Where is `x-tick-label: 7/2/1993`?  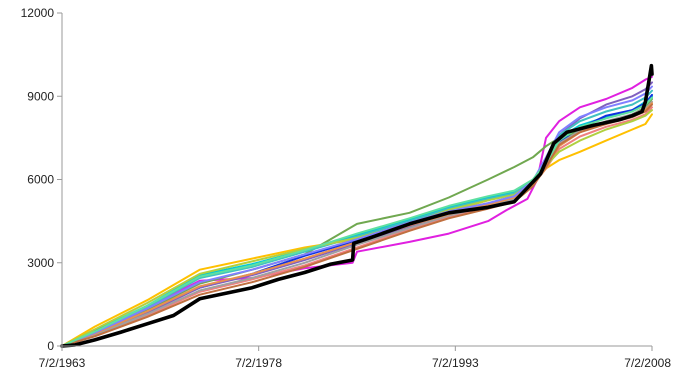 x-tick-label: 7/2/1993 is located at coordinates (455, 363).